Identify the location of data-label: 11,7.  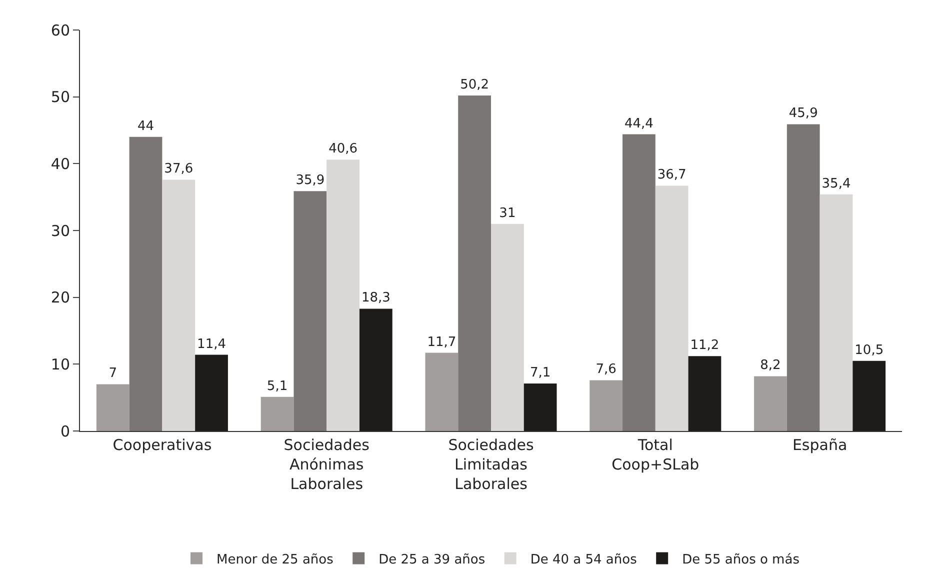
(441, 342).